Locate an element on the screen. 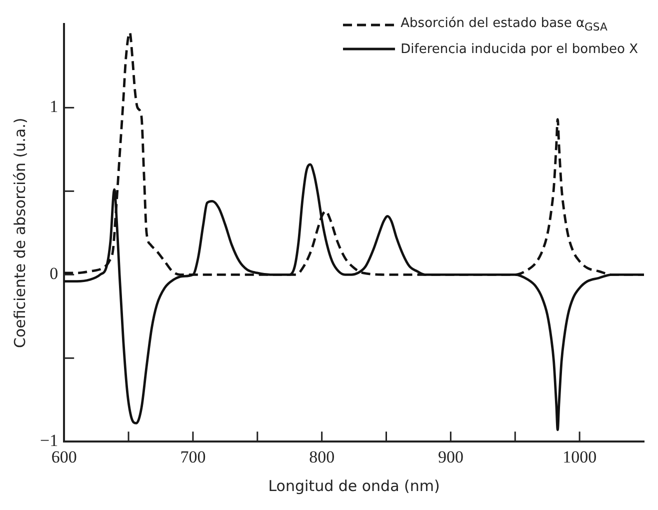  x-axis-title: Longitud de onda (nm) is located at coordinates (354, 485).